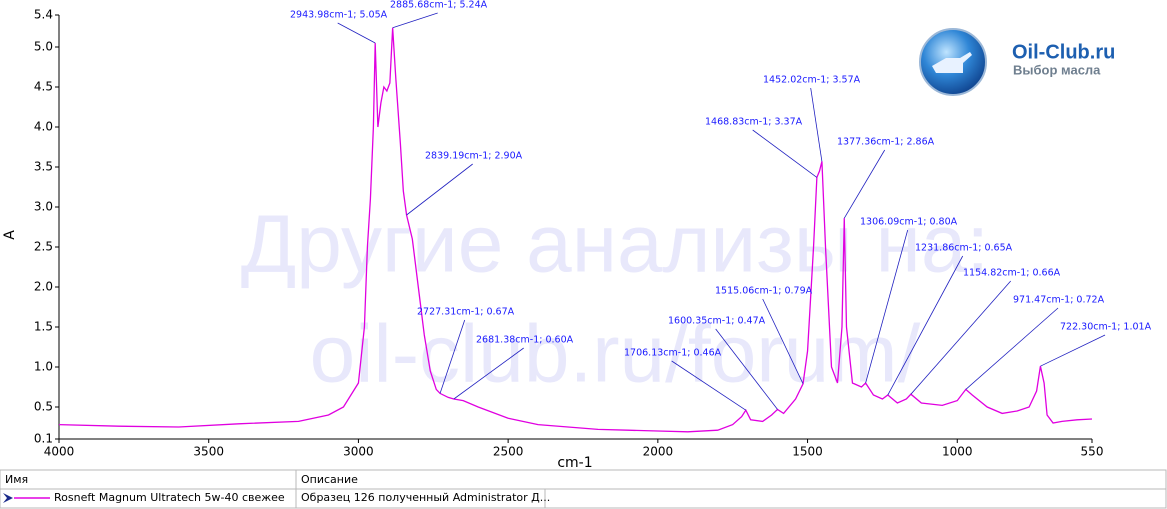  What do you see at coordinates (1059, 300) in the screenshot?
I see `annotation-label: 971.47cm-1; 0.72A` at bounding box center [1059, 300].